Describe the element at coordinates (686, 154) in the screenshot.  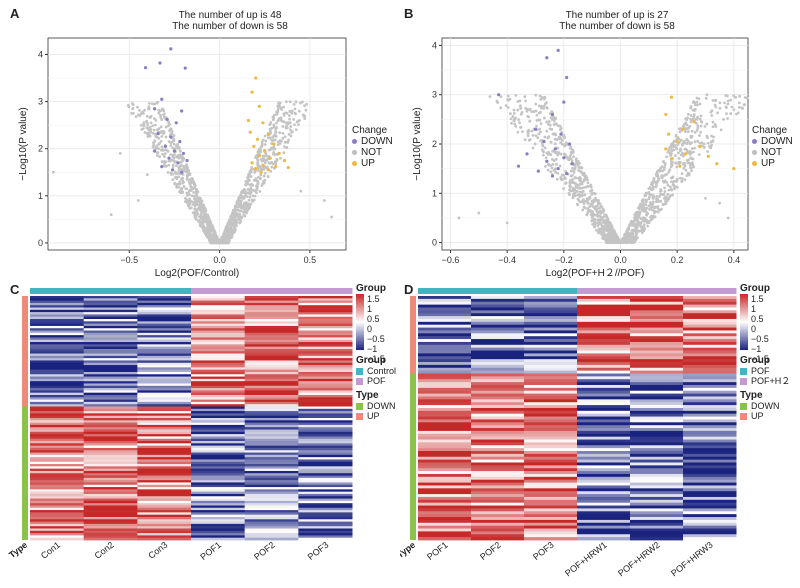
I see `point-up` at that location.